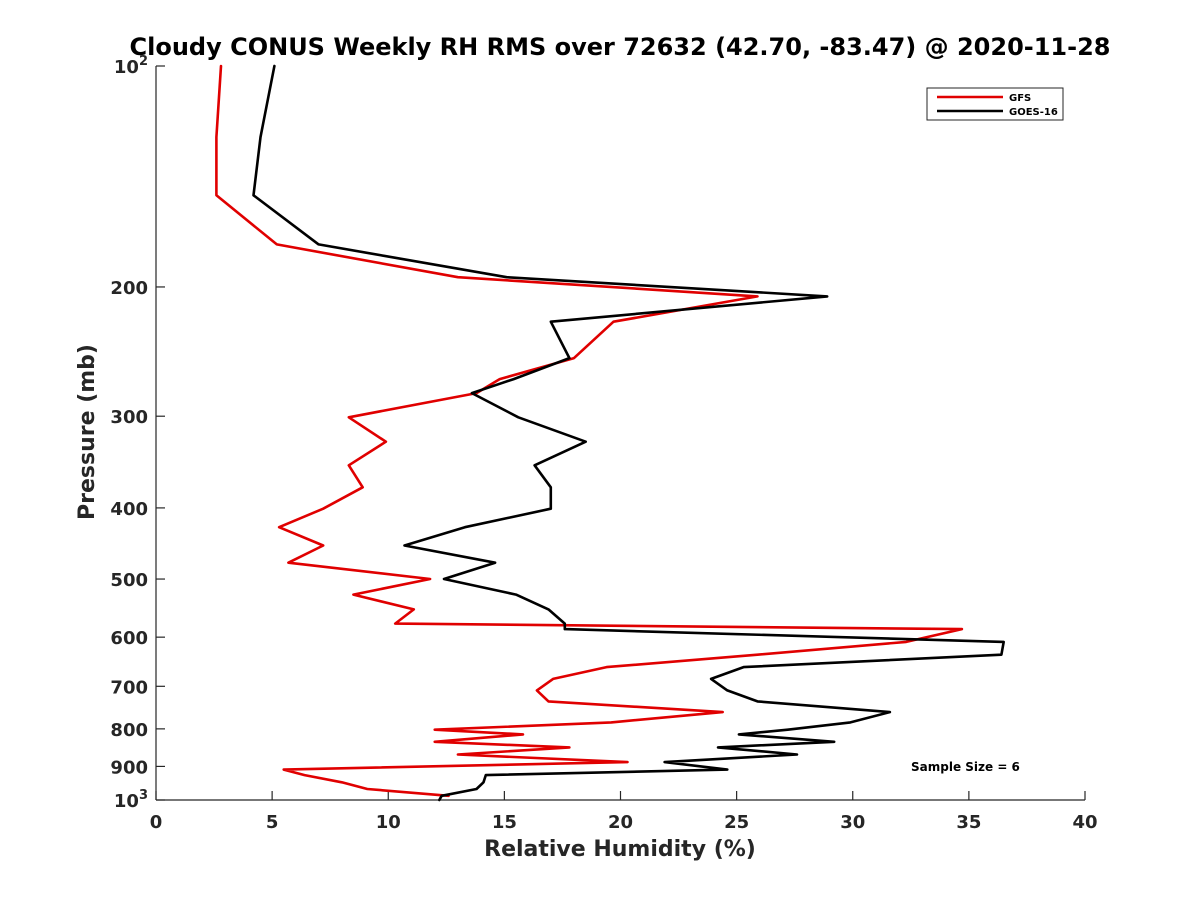 This screenshot has height=900, width=1200. Describe the element at coordinates (129, 509) in the screenshot. I see `y-tick-label: 400` at that location.